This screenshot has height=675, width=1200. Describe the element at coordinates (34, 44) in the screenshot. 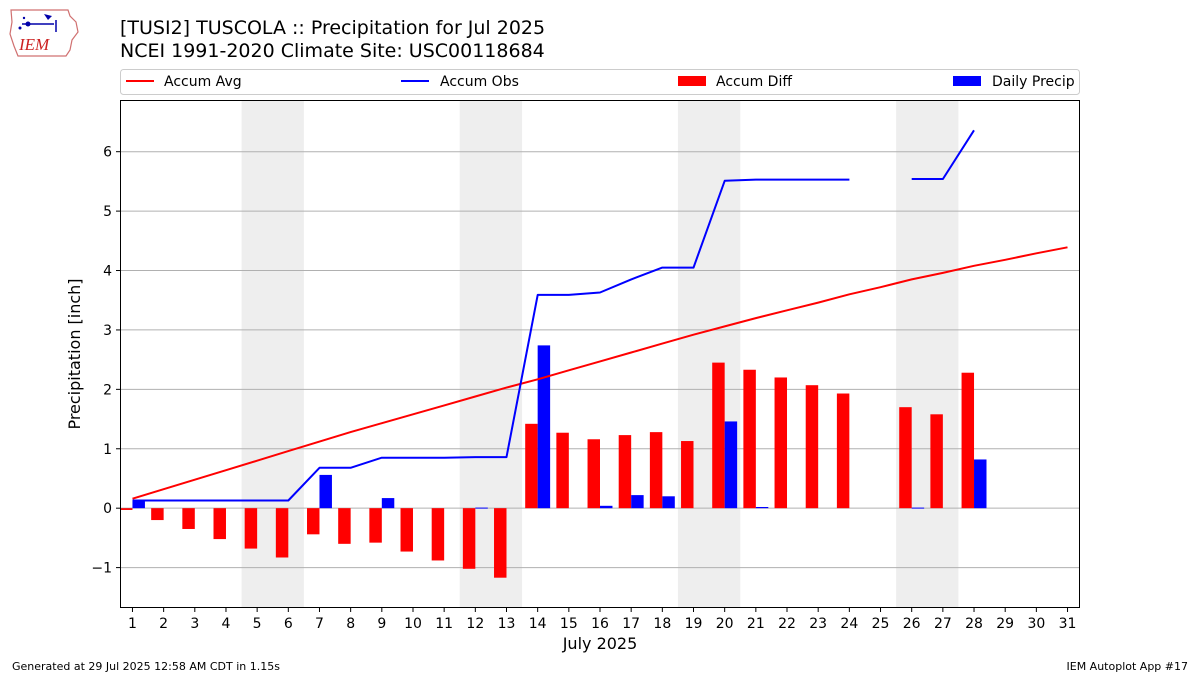

I see `logo-text: IEM` at that location.